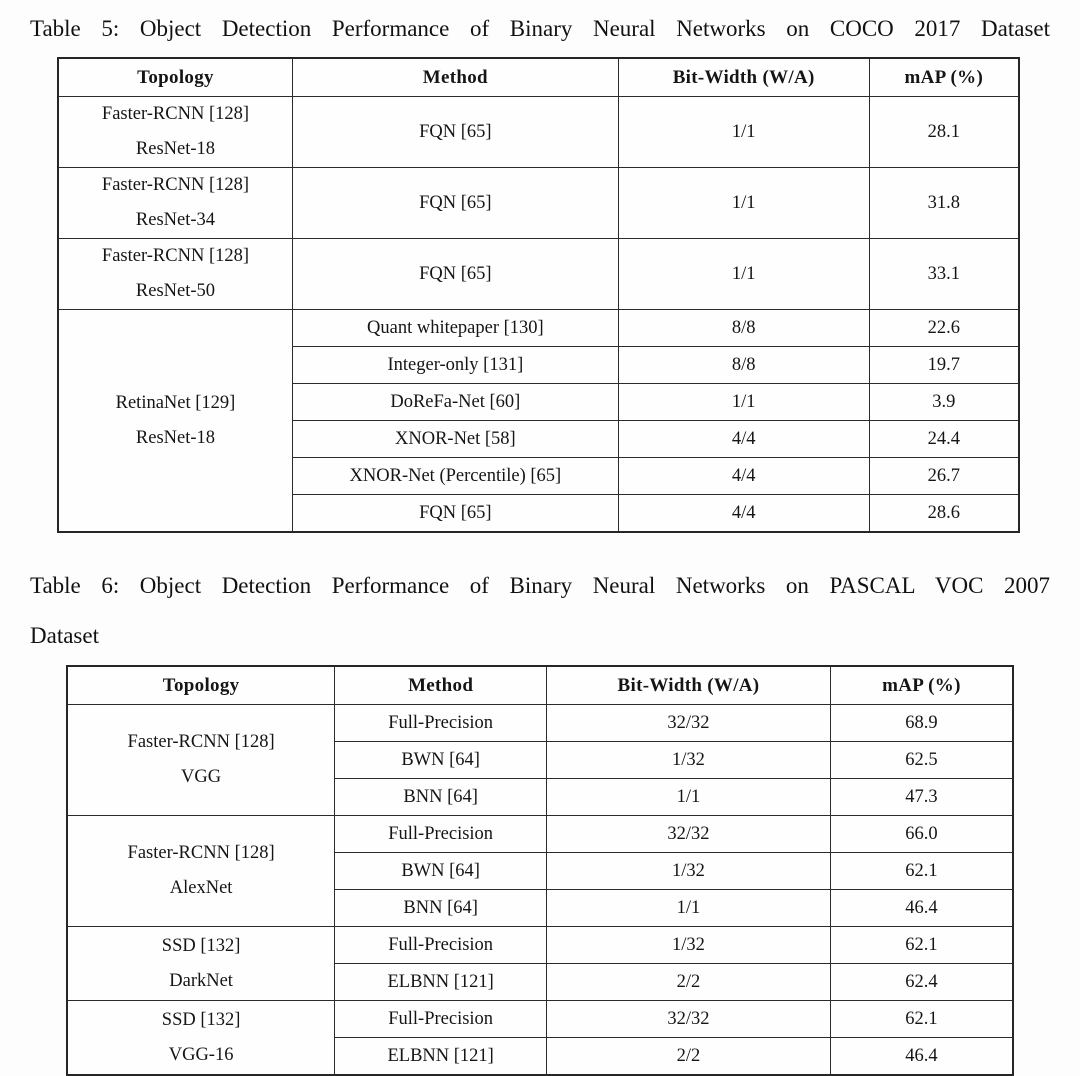 This screenshot has height=1076, width=1080. I want to click on table-row: FQN [65] 4/4 28.6, so click(539, 513).